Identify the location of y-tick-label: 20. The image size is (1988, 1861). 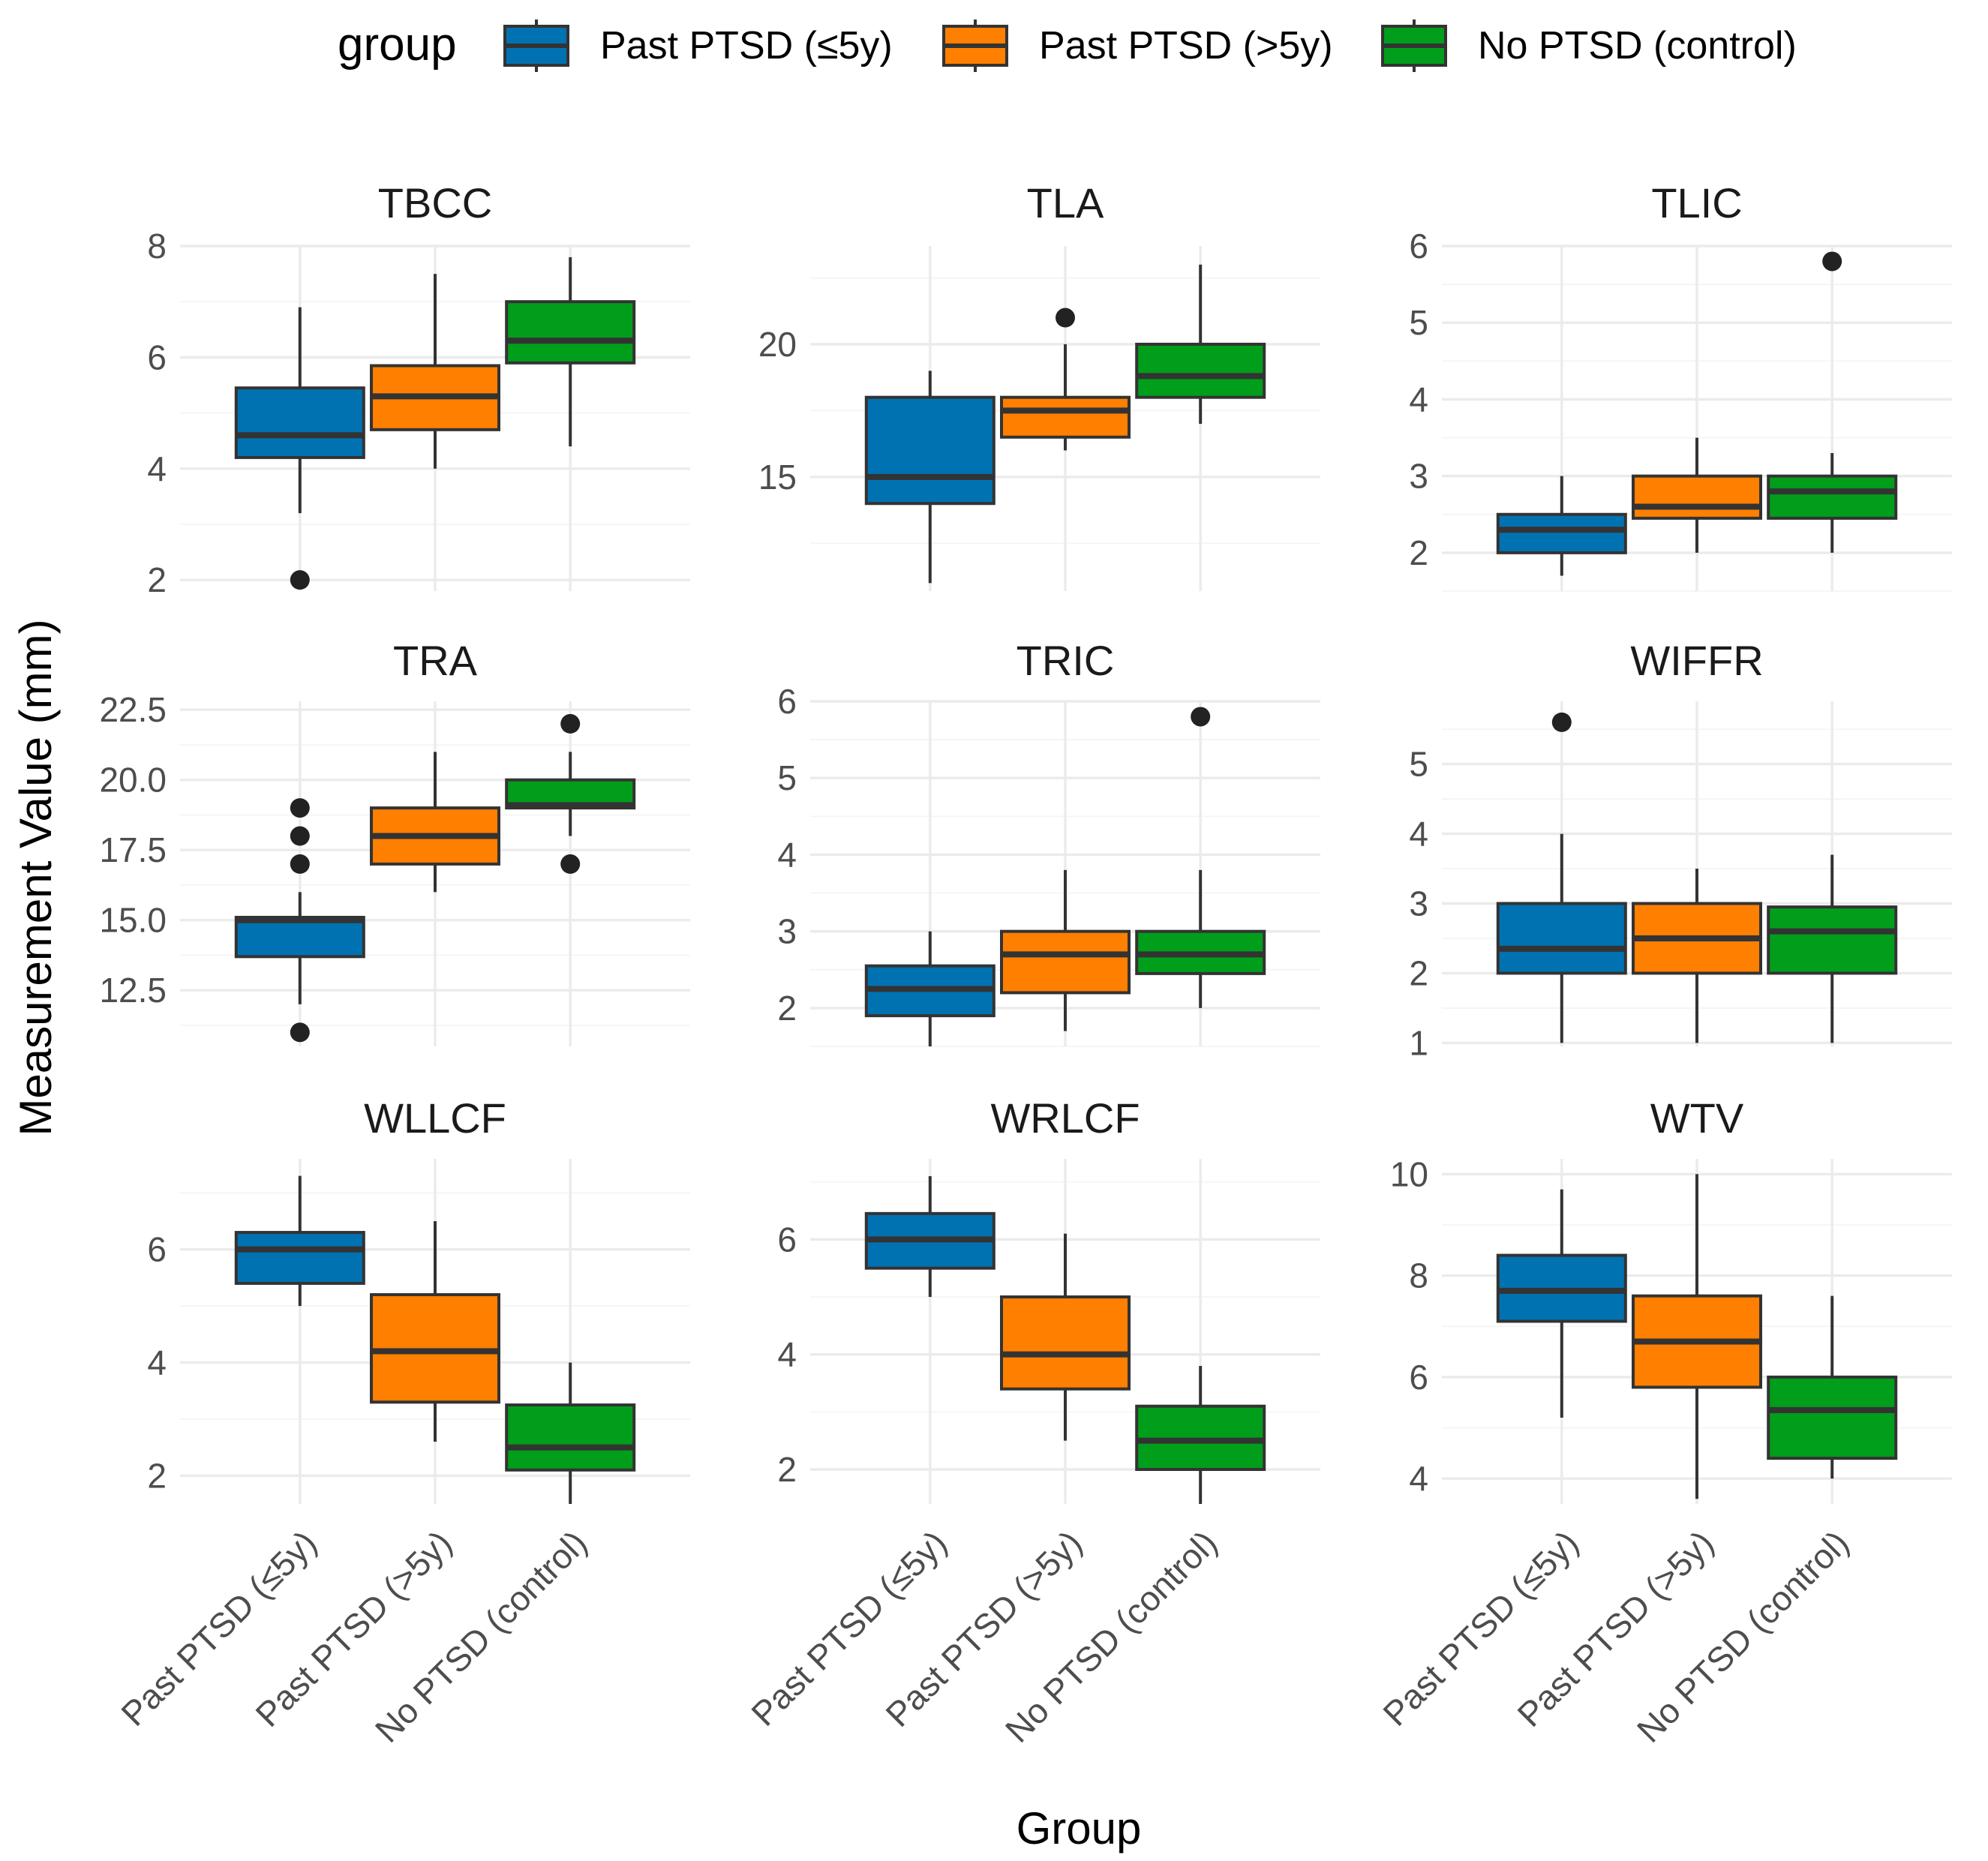
(777, 344).